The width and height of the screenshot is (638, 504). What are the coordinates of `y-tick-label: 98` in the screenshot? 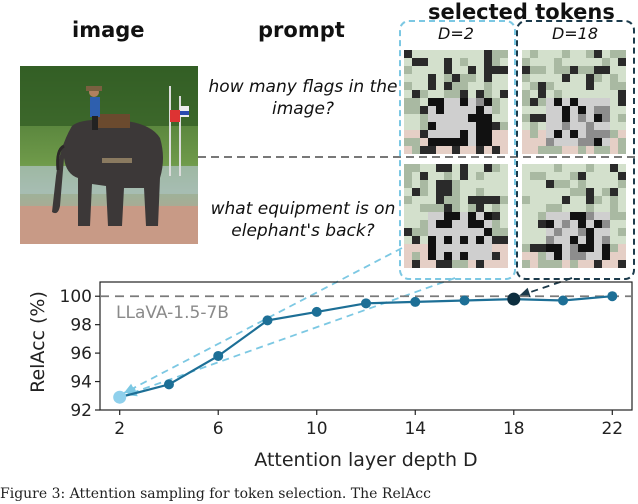 It's located at (81, 326).